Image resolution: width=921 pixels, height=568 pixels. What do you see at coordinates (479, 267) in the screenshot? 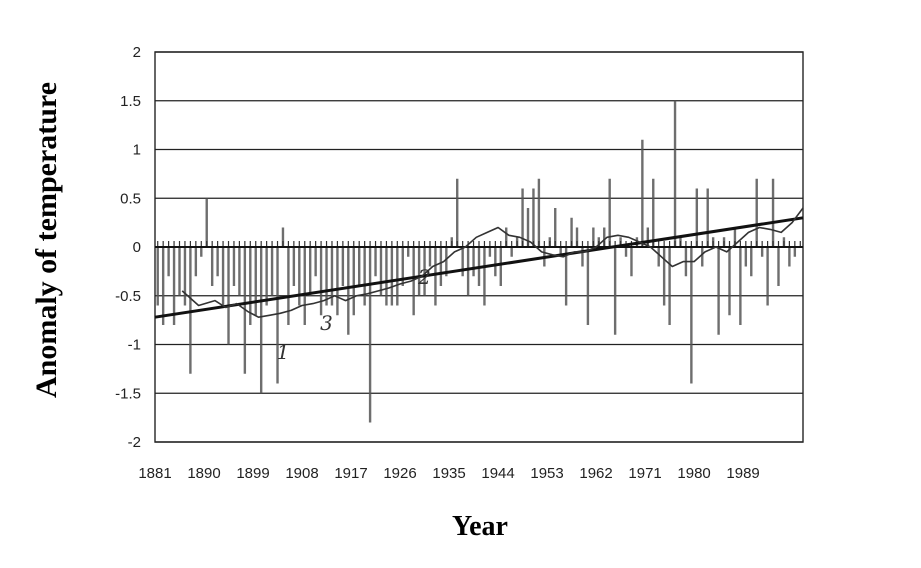
I see `linear-trend-line` at bounding box center [479, 267].